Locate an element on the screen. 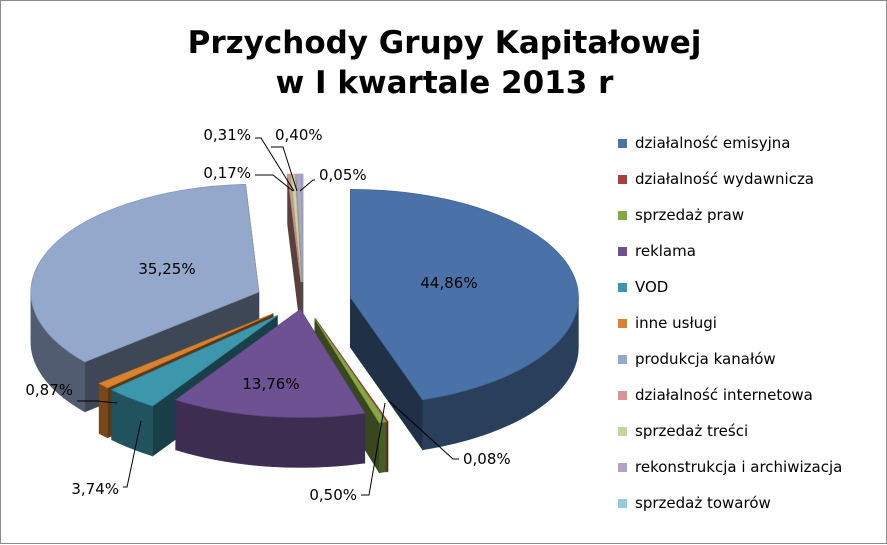 Image resolution: width=887 pixels, height=545 pixels. legend-item: działalność wydawnicza is located at coordinates (752, 179).